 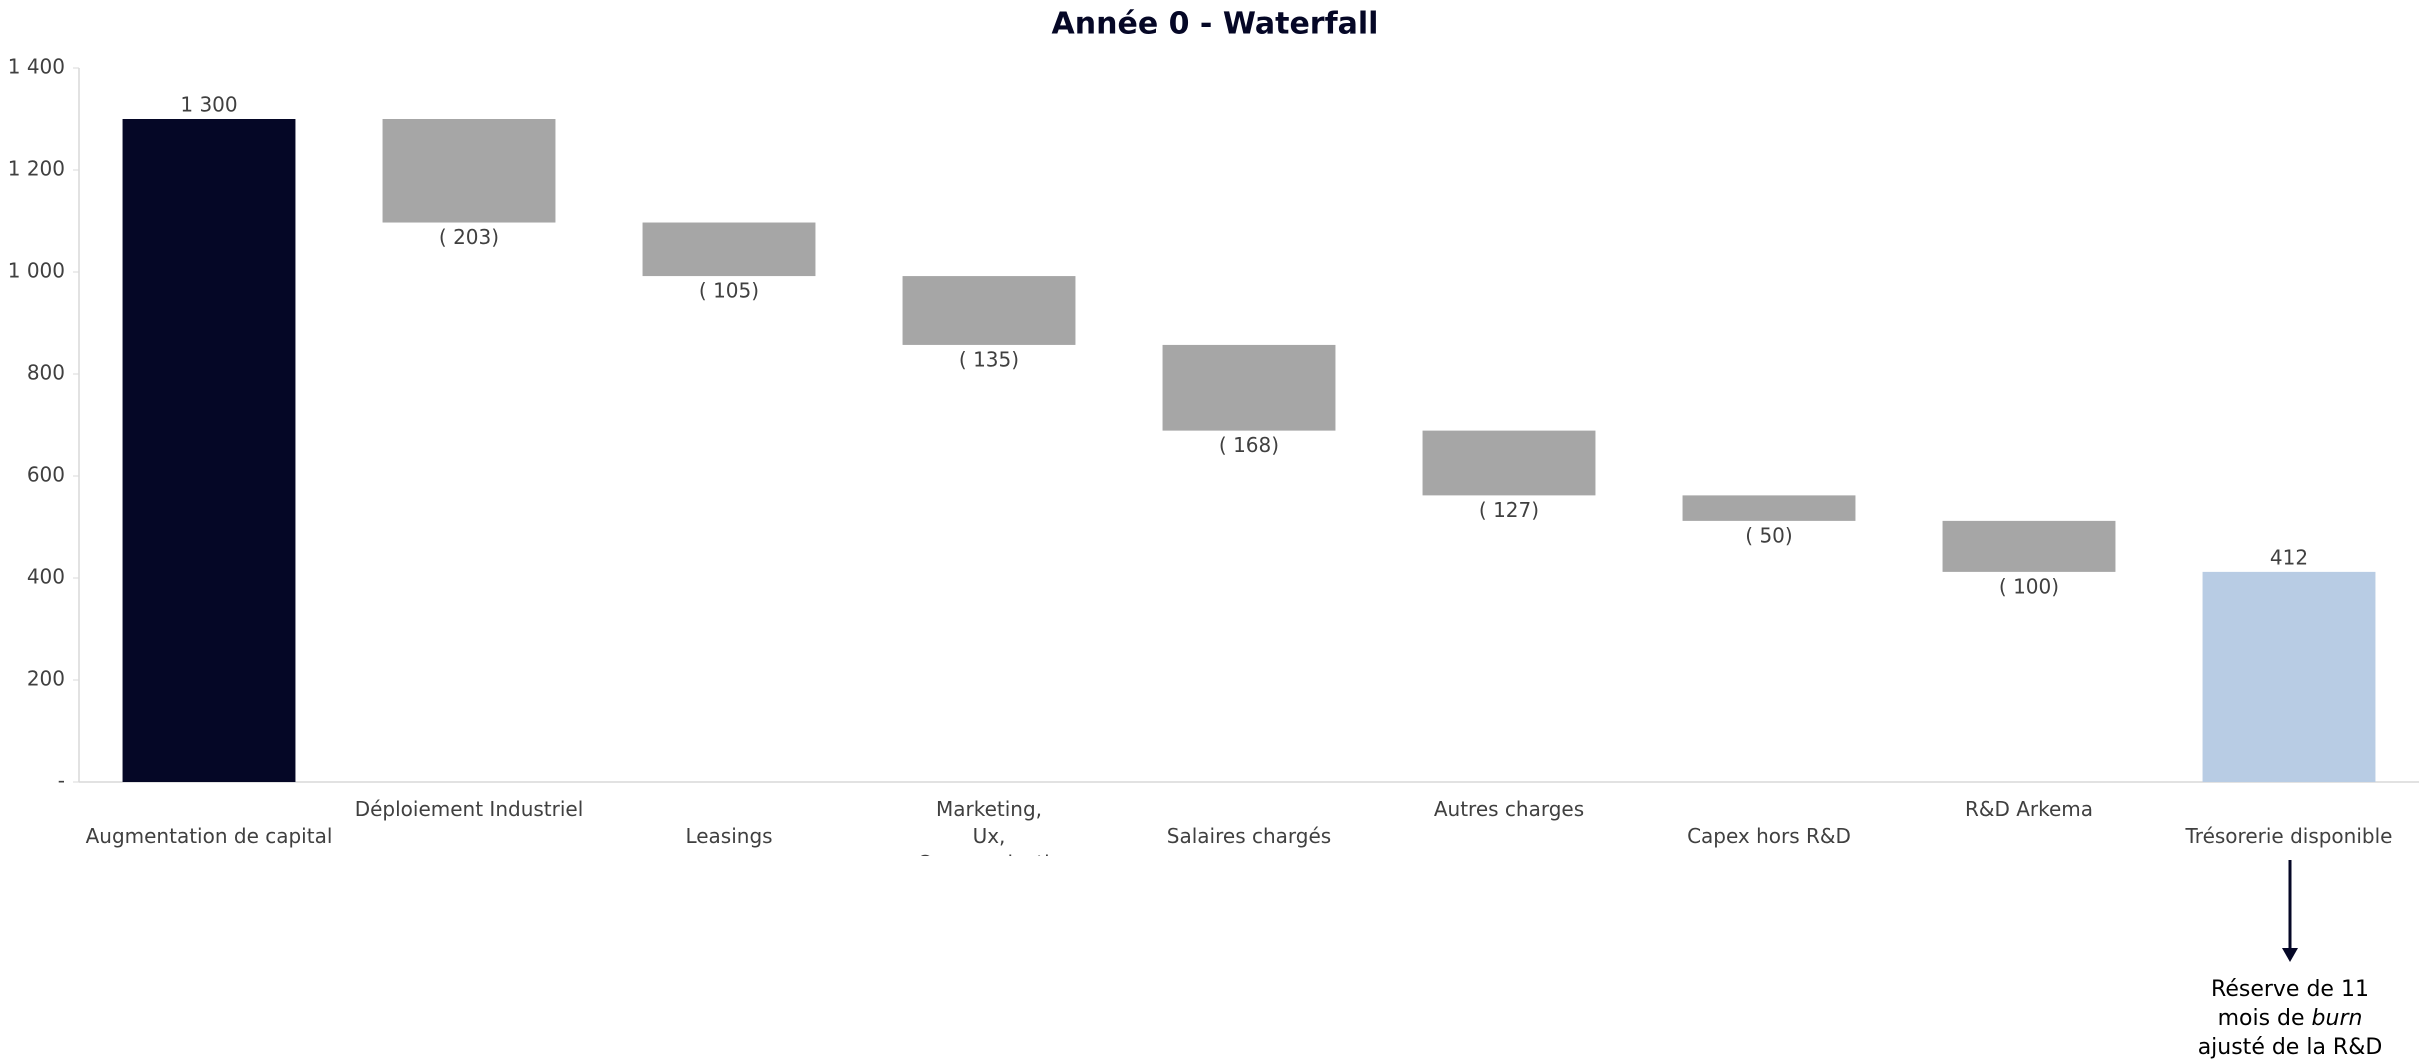 What do you see at coordinates (1249, 445) in the screenshot?
I see `value-label: ( 168)` at bounding box center [1249, 445].